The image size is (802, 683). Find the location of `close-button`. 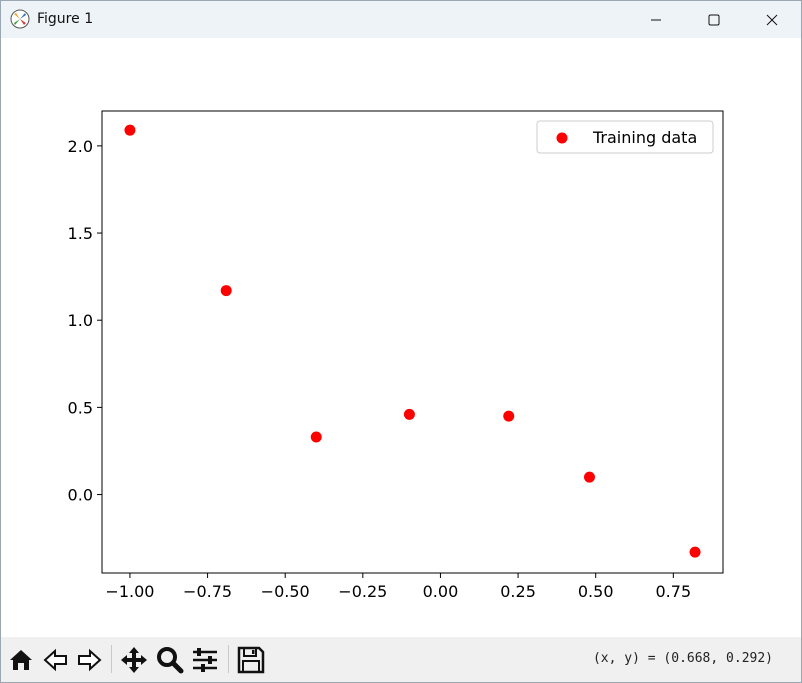

close-button is located at coordinates (772, 19).